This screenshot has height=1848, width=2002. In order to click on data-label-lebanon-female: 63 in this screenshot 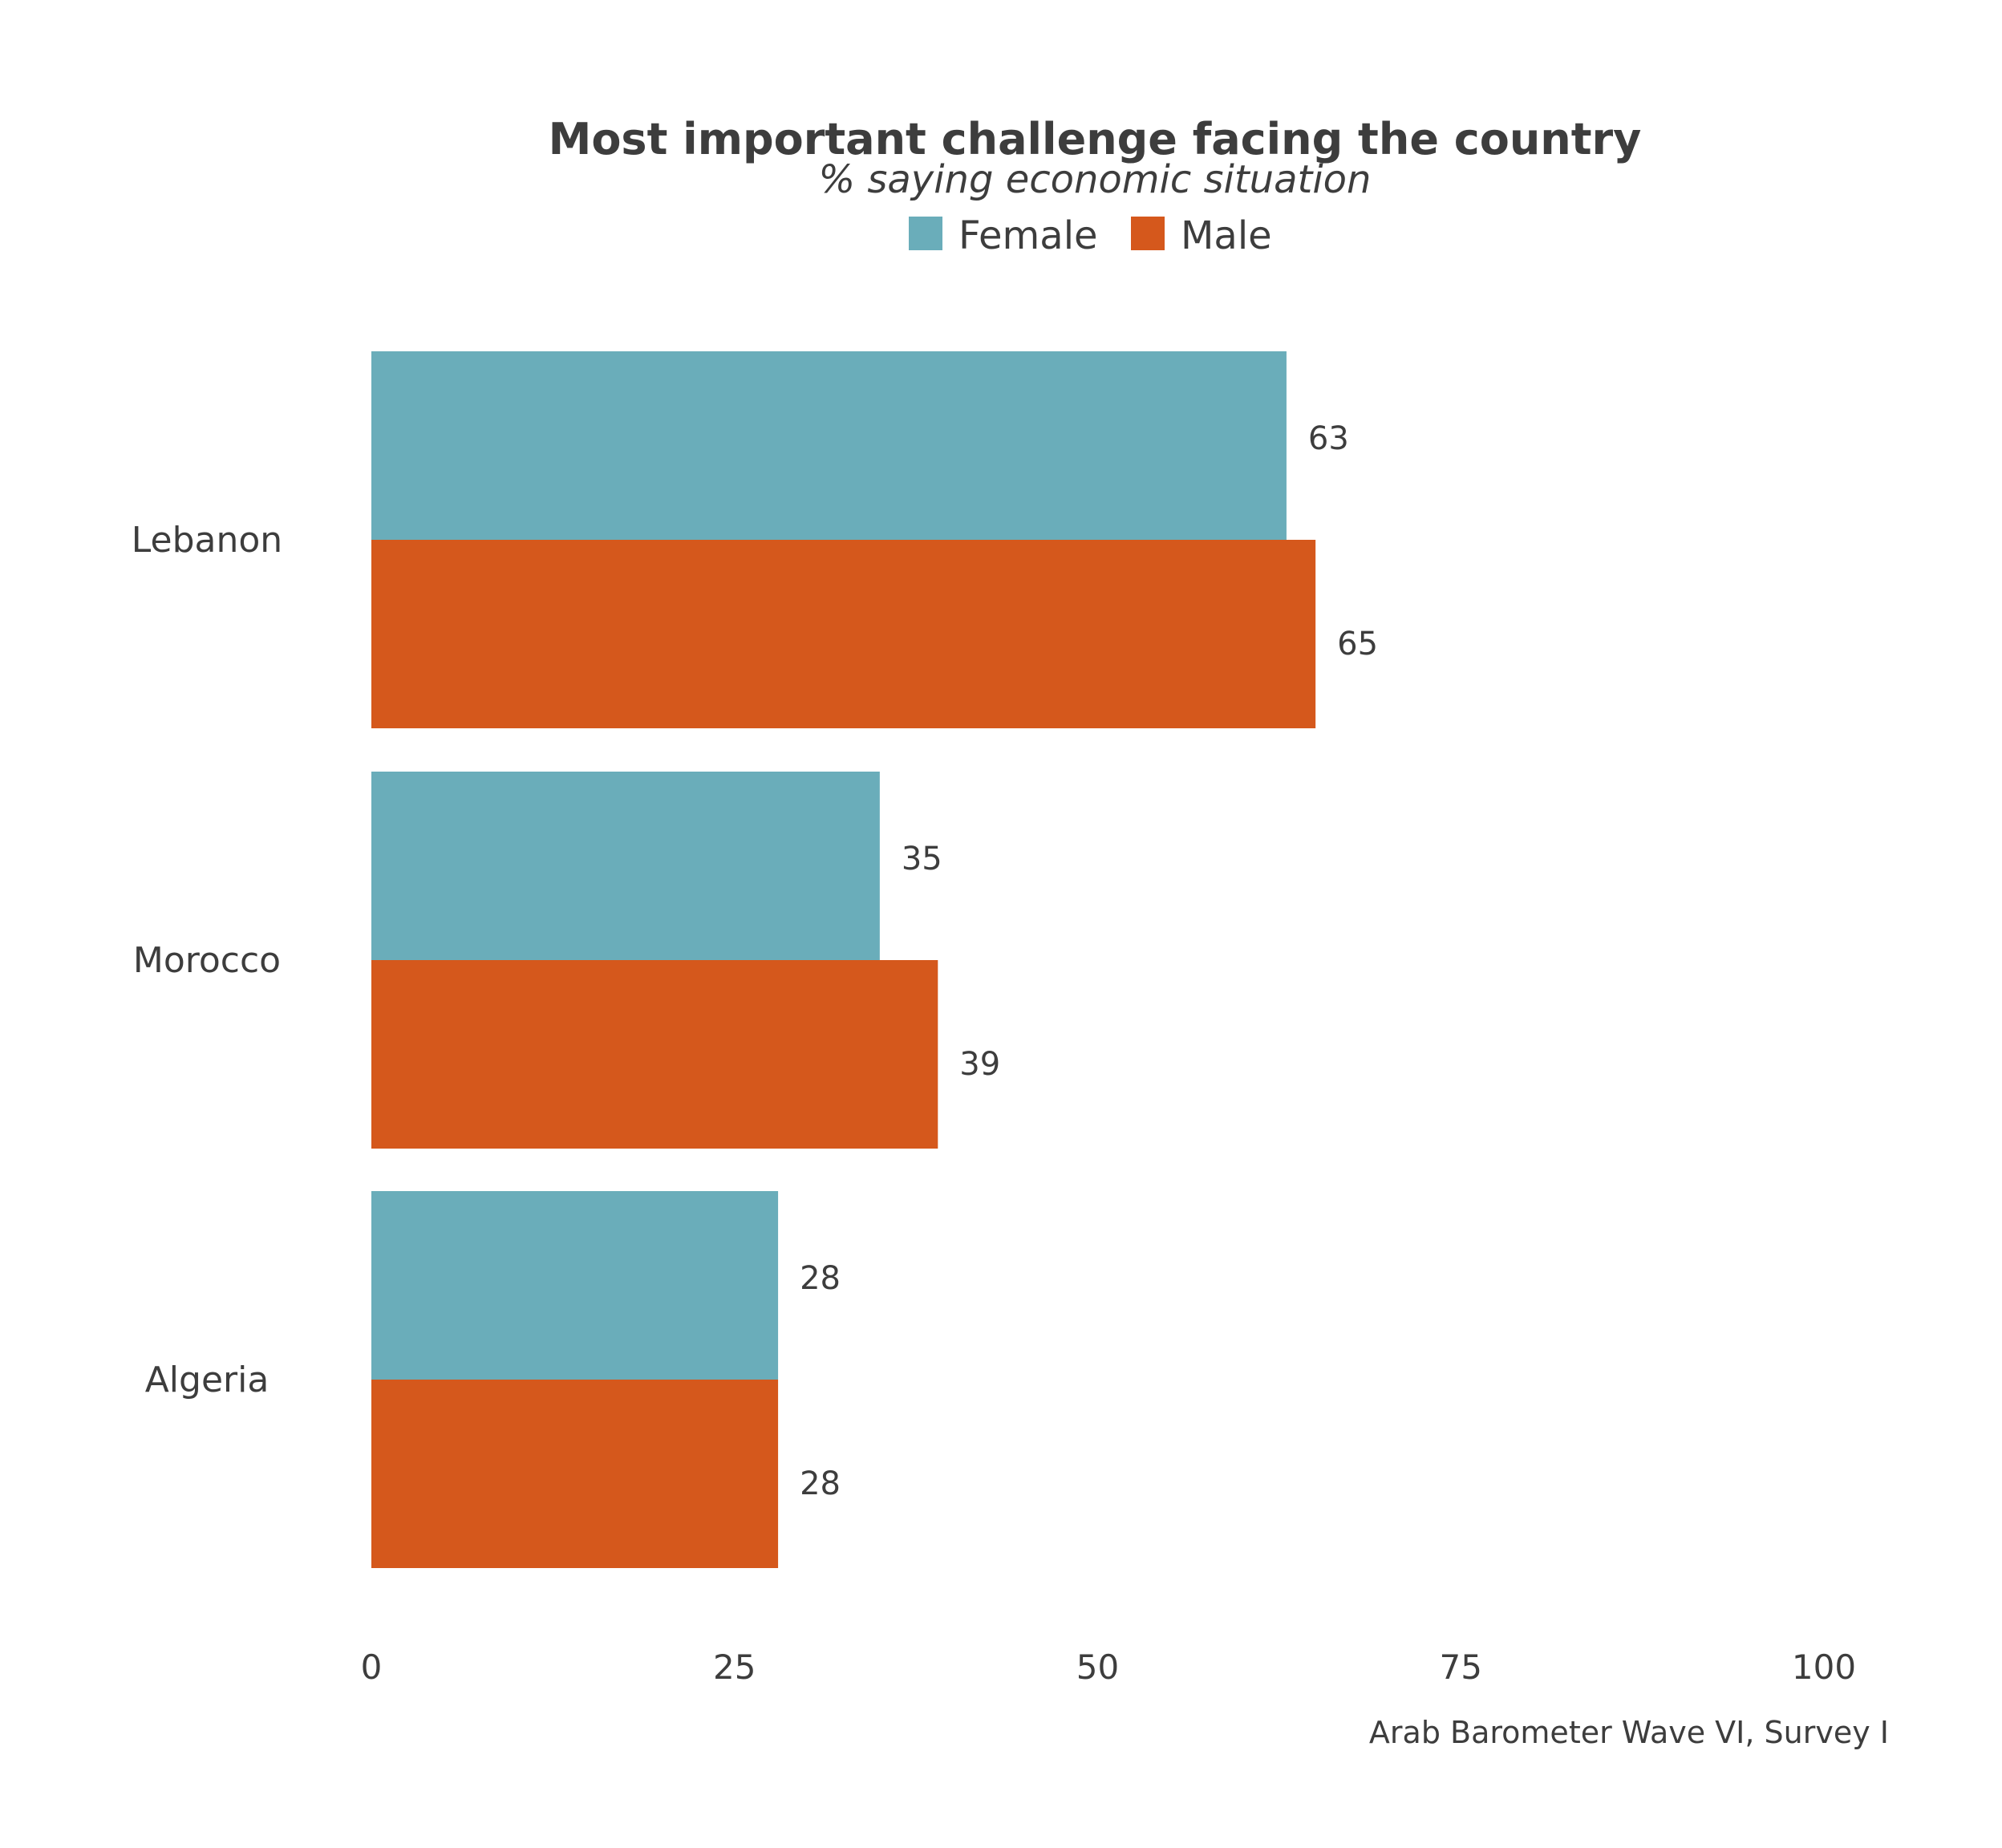, I will do `click(1329, 438)`.